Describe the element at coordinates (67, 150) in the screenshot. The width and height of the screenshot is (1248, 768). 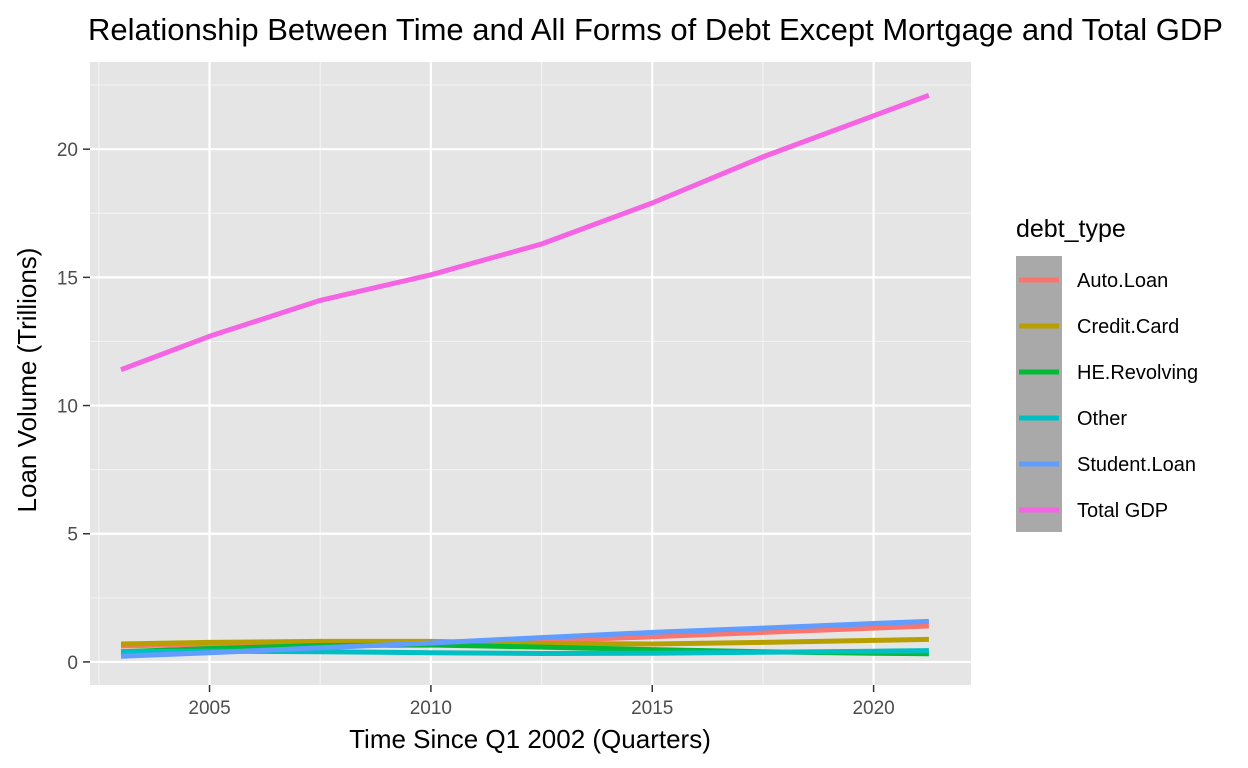
I see `y-tick-label: 20` at that location.